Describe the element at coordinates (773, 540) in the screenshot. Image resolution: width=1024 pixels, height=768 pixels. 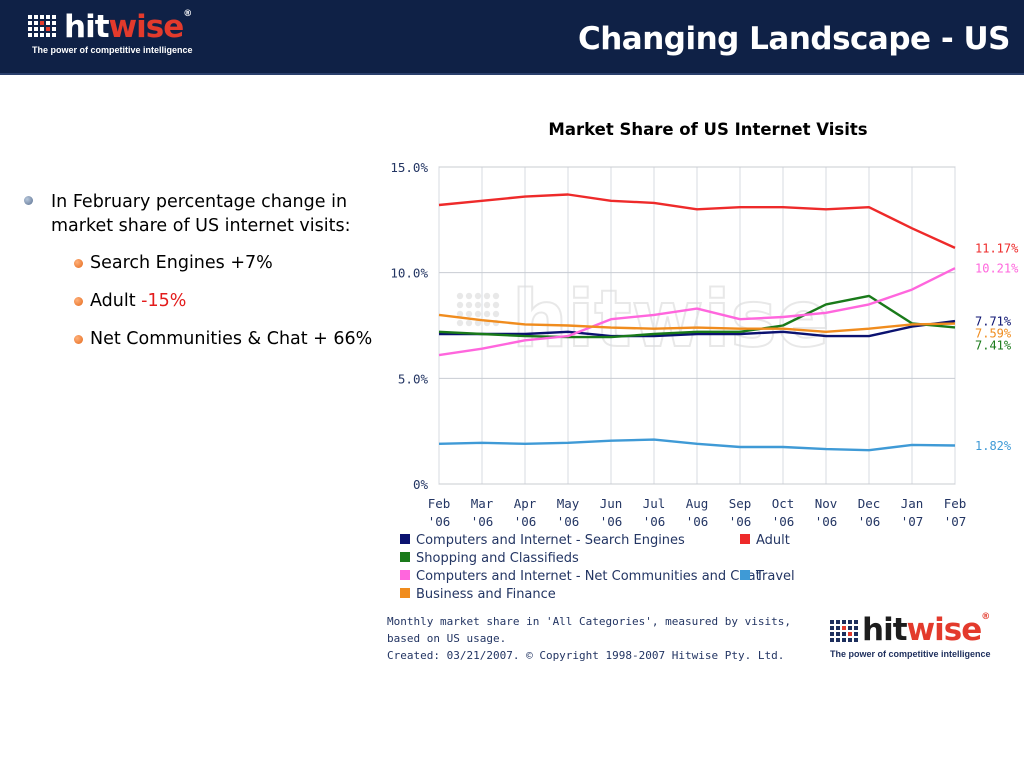
I see `legend-label: Adult` at that location.